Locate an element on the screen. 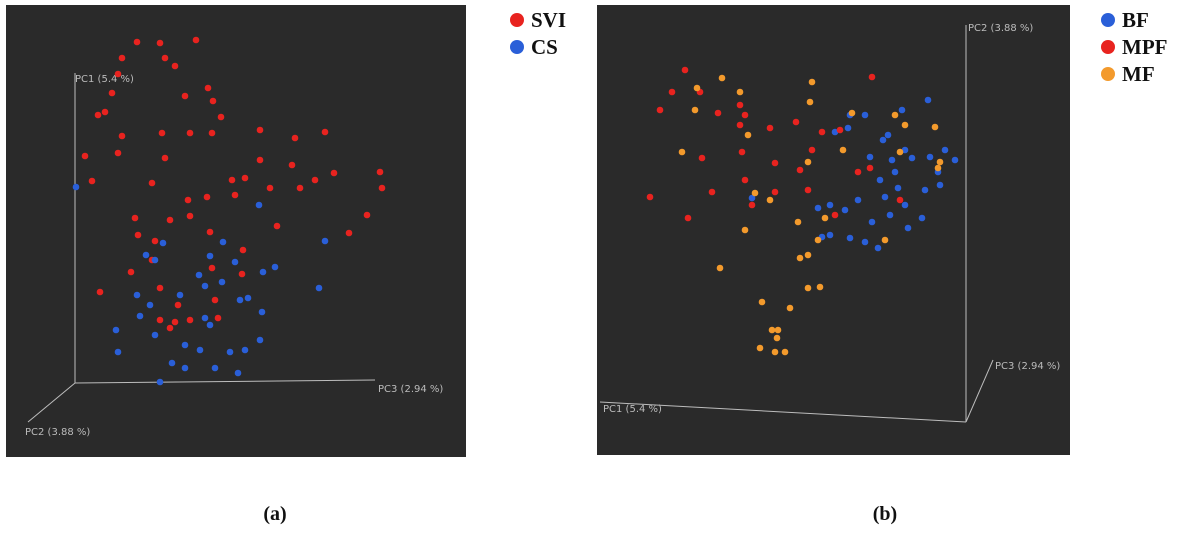 The width and height of the screenshot is (1185, 534). legend-label: SVI is located at coordinates (548, 20).